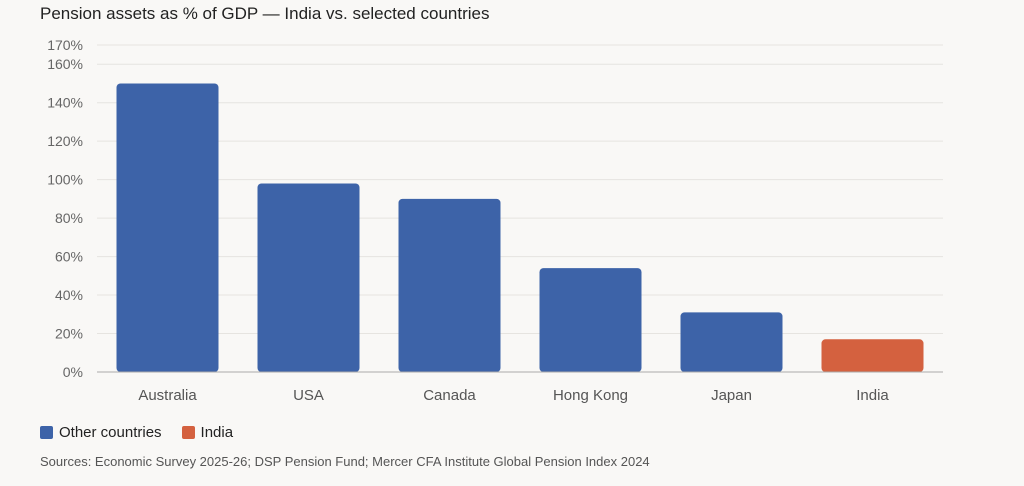  What do you see at coordinates (69, 334) in the screenshot?
I see `y-tick-label: 20%` at bounding box center [69, 334].